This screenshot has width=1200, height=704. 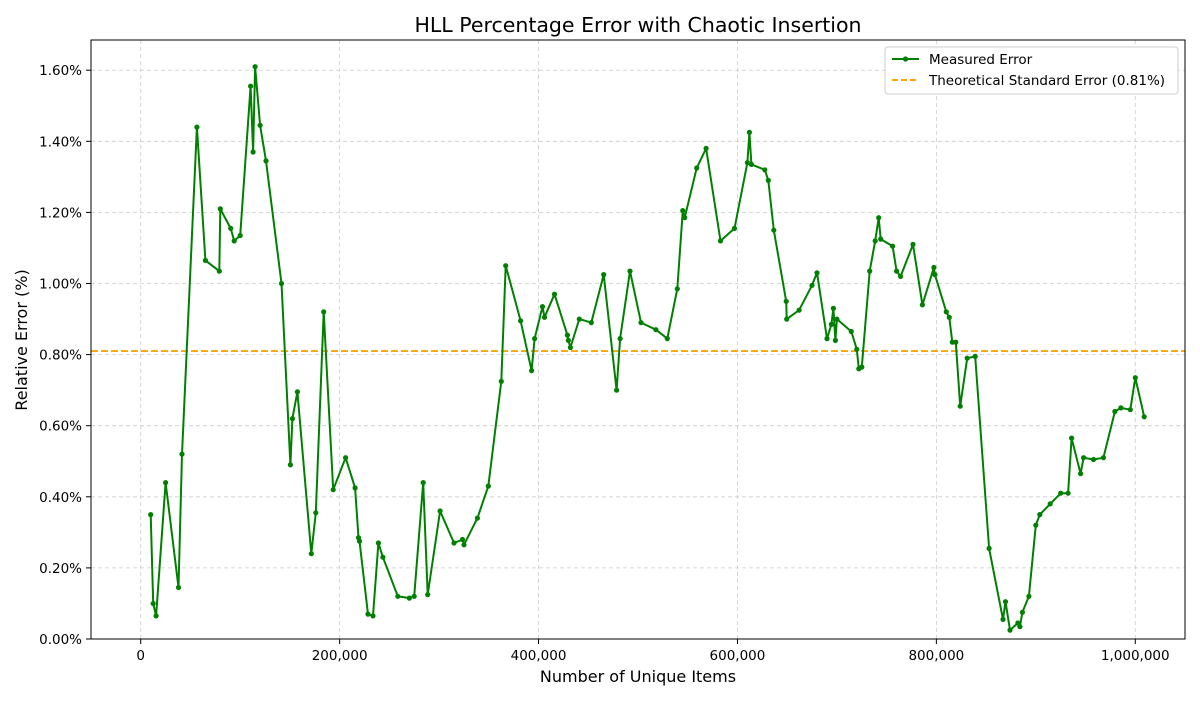 What do you see at coordinates (539, 656) in the screenshot?
I see `x-tick-label: 400,000` at bounding box center [539, 656].